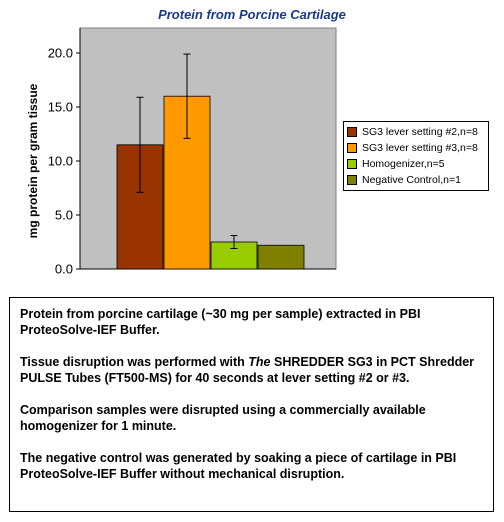 Image resolution: width=504 pixels, height=522 pixels. What do you see at coordinates (259, 362) in the screenshot?
I see `description-p2-italic: The` at bounding box center [259, 362].